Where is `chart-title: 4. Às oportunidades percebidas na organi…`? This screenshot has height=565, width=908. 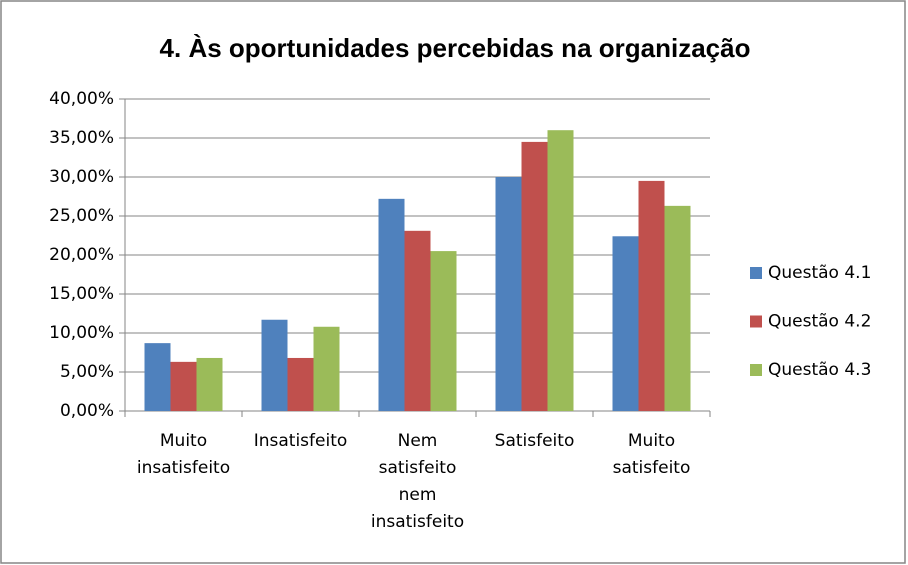
chart-title: 4. Às oportunidades percebidas na organi… is located at coordinates (455, 48).